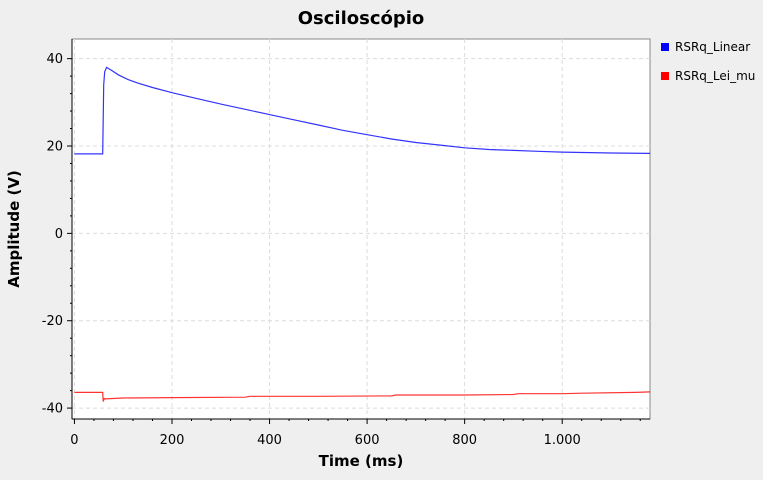 This screenshot has height=480, width=763. Describe the element at coordinates (54, 147) in the screenshot. I see `y-tick-label: 20` at that location.